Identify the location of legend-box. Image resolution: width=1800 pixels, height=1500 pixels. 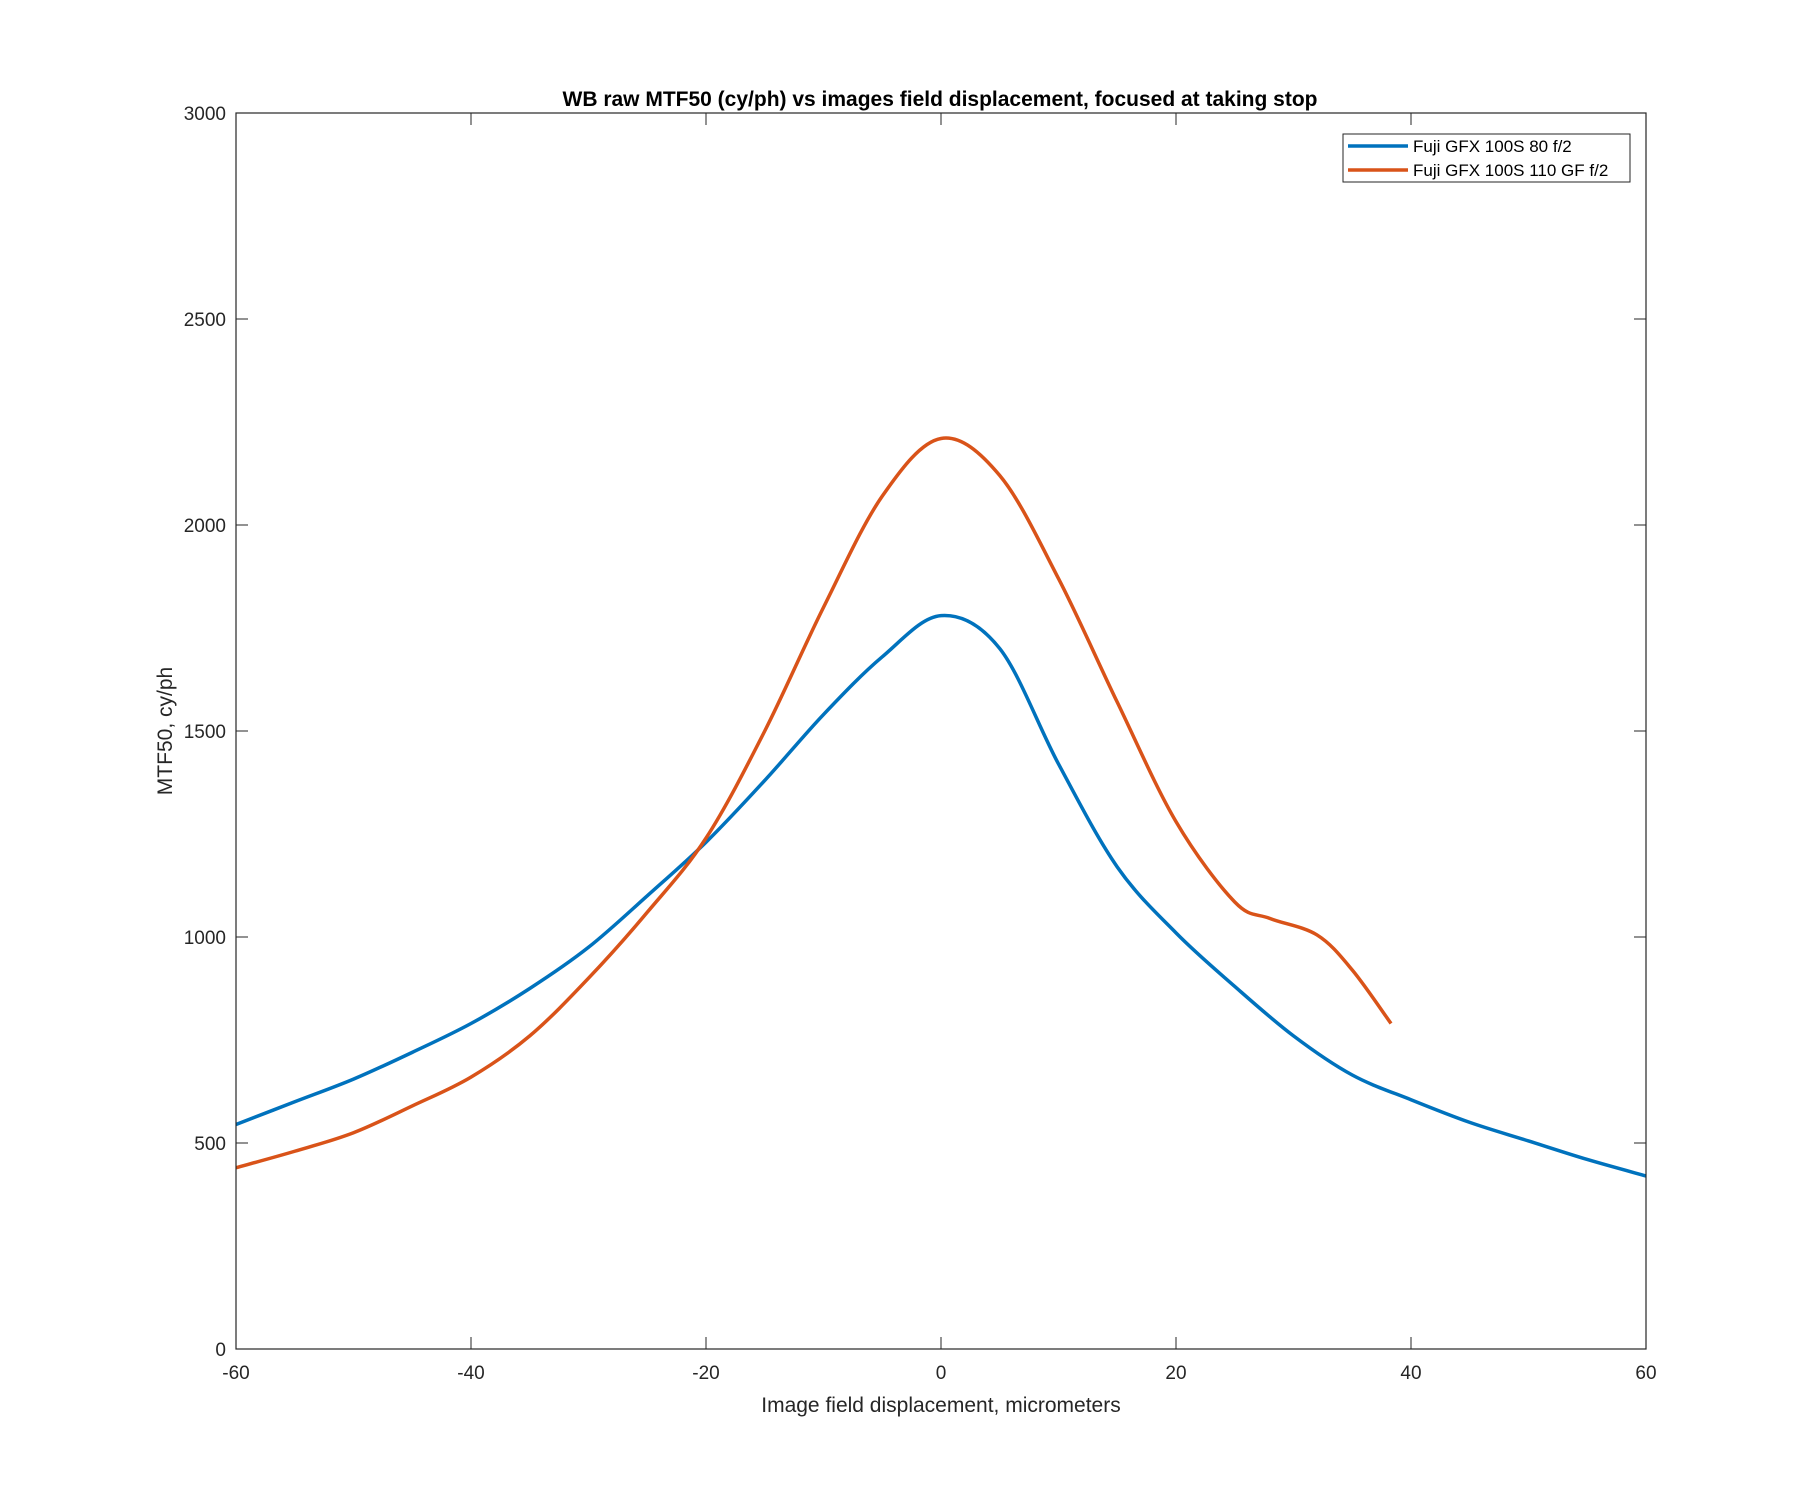
(1486, 158).